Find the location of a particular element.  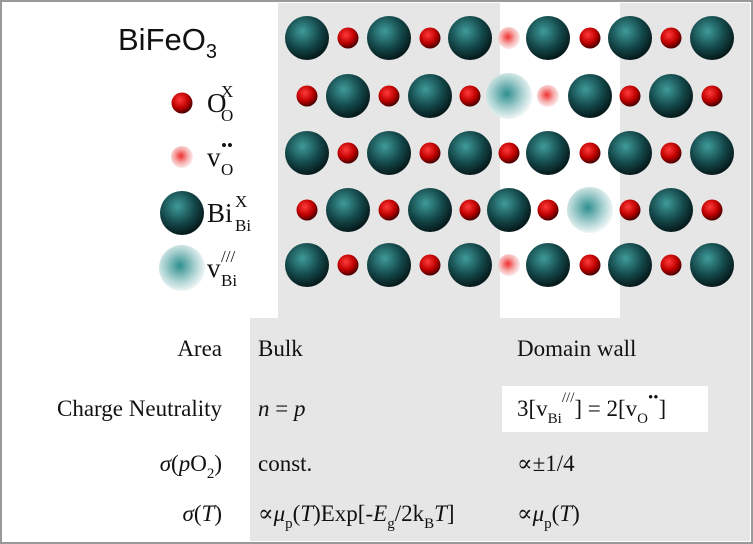

sub: g is located at coordinates (391, 524).